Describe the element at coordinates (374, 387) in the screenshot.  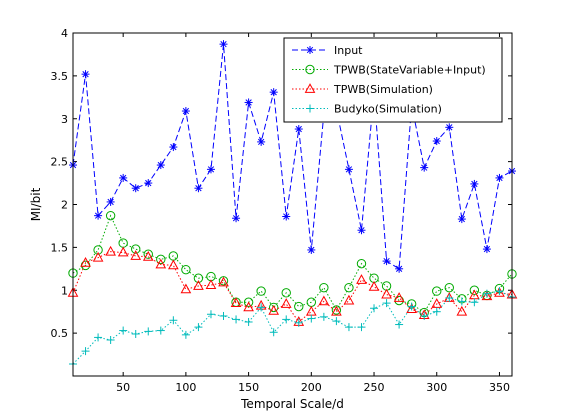
I see `x-tick-label: 250` at that location.